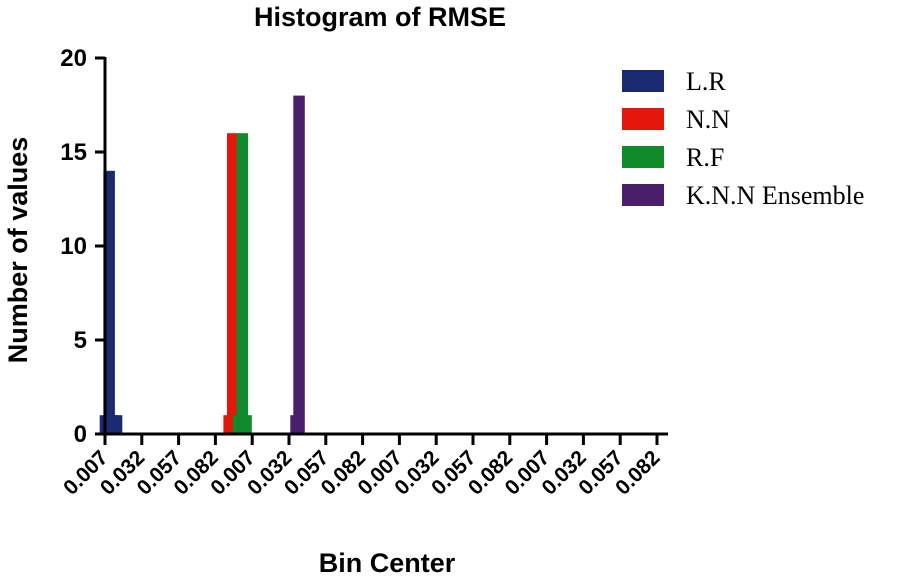 Image resolution: width=905 pixels, height=578 pixels. Describe the element at coordinates (743, 138) in the screenshot. I see `legend: L.R N.N R.F K.N.N Ensemble` at that location.